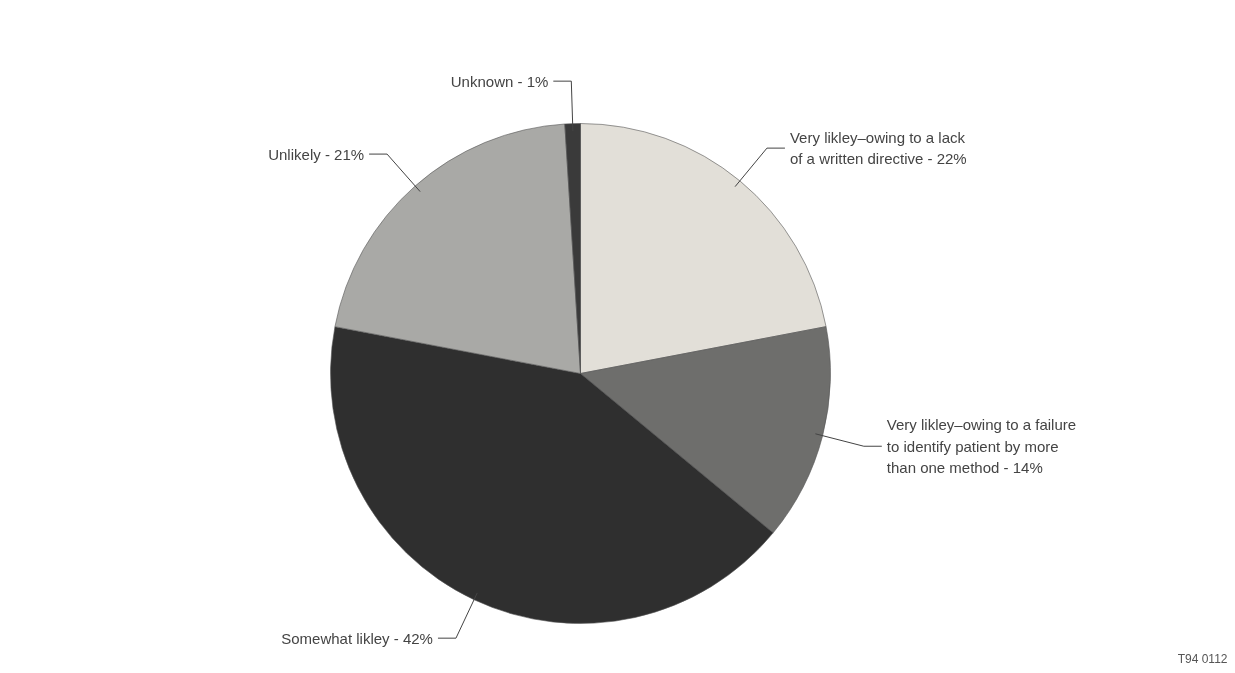  Describe the element at coordinates (981, 446) in the screenshot. I see `slice-label: Very likley–owing to a failure to identify patient by more than one method - 14%` at that location.